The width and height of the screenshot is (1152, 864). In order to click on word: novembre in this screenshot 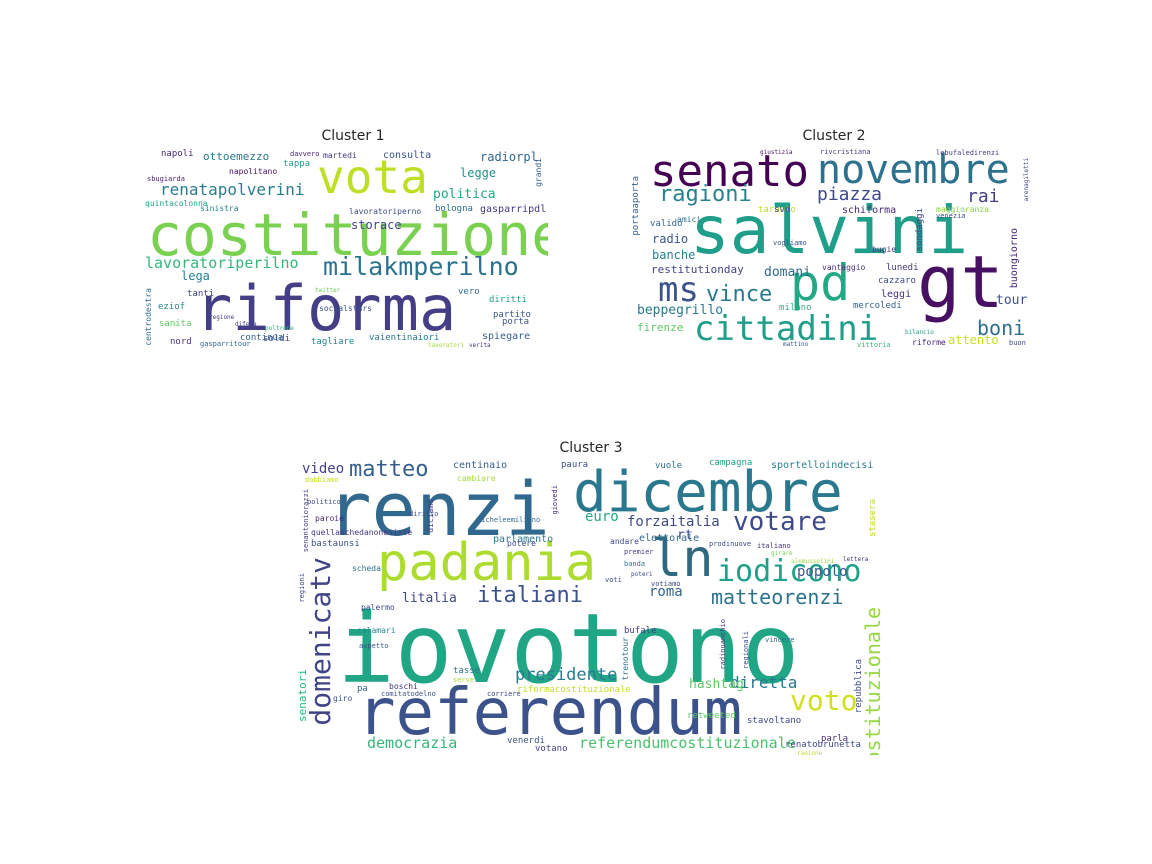, I will do `click(913, 170)`.